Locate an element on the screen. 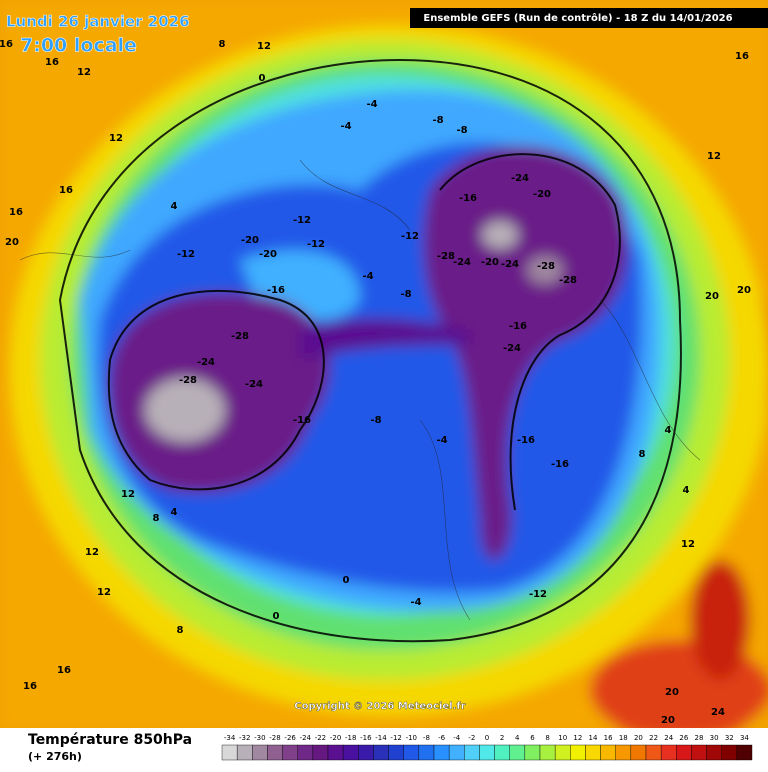 The width and height of the screenshot is (768, 772). legend-label: -18 is located at coordinates (350, 738).